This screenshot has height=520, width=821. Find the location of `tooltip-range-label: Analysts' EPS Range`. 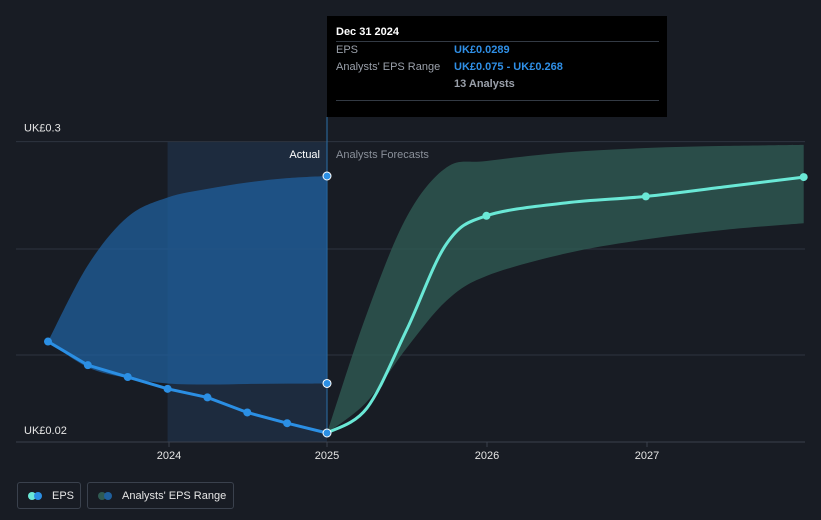

tooltip-range-label: Analysts' EPS Range is located at coordinates (388, 67).